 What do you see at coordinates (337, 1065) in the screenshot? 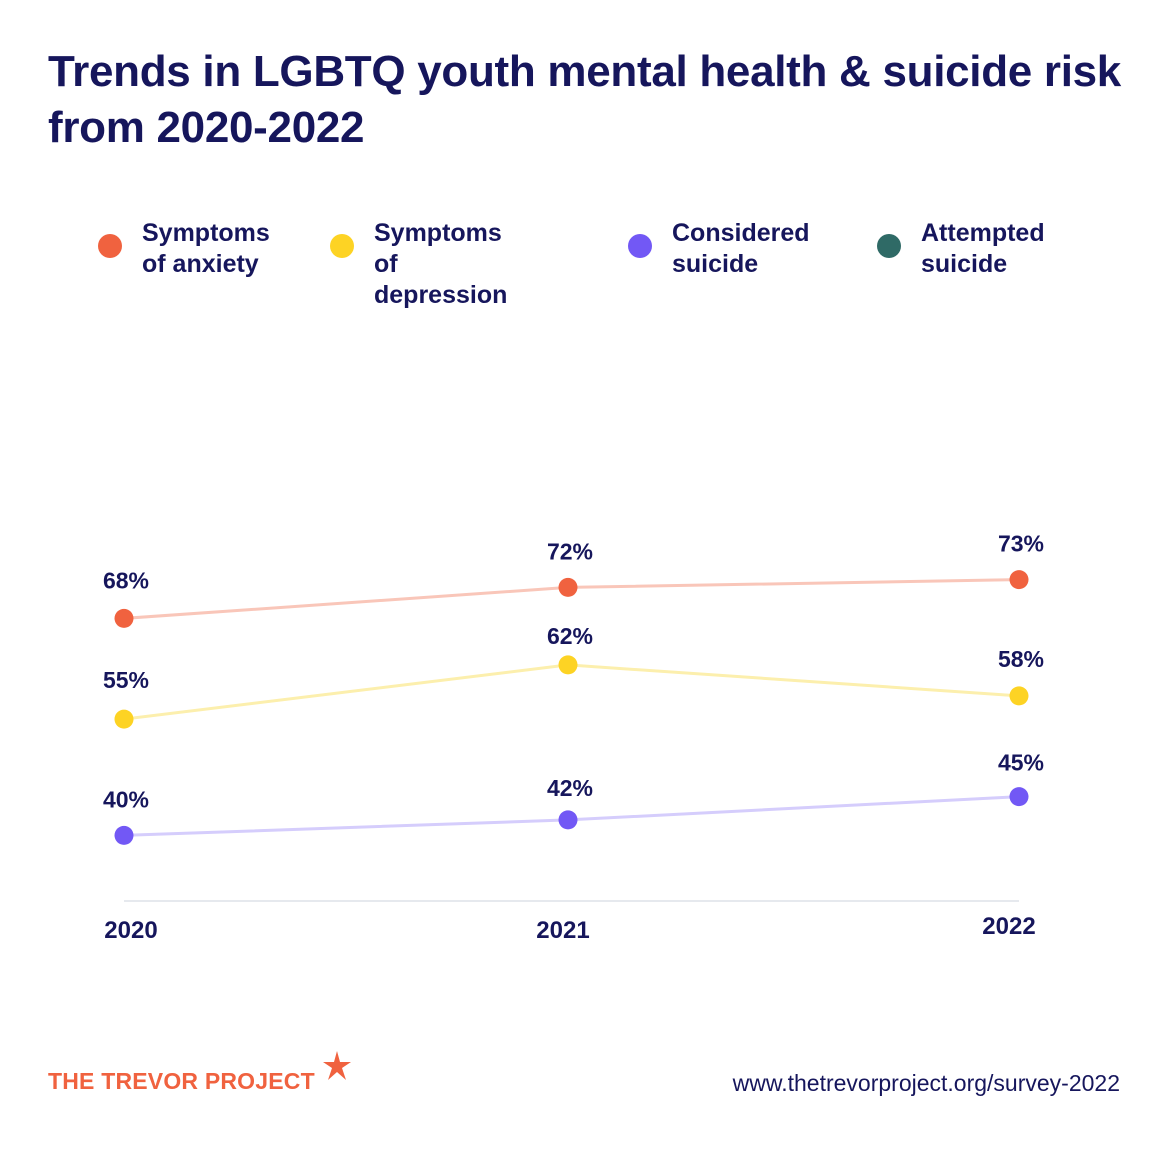
I see `star-icon` at bounding box center [337, 1065].